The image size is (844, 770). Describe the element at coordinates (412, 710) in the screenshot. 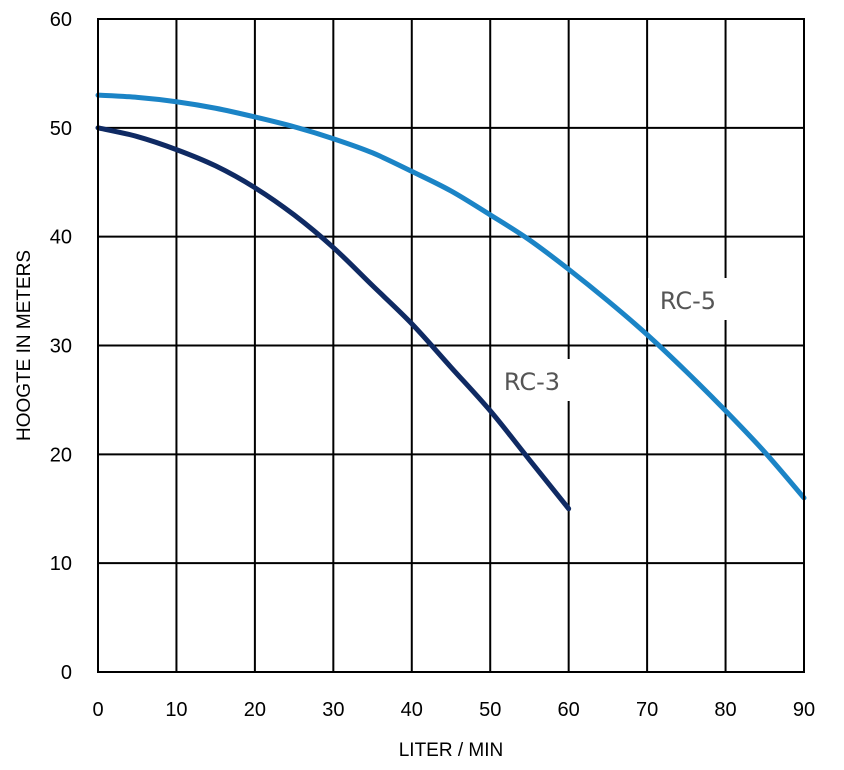

I see `x-tick-label: 40` at that location.